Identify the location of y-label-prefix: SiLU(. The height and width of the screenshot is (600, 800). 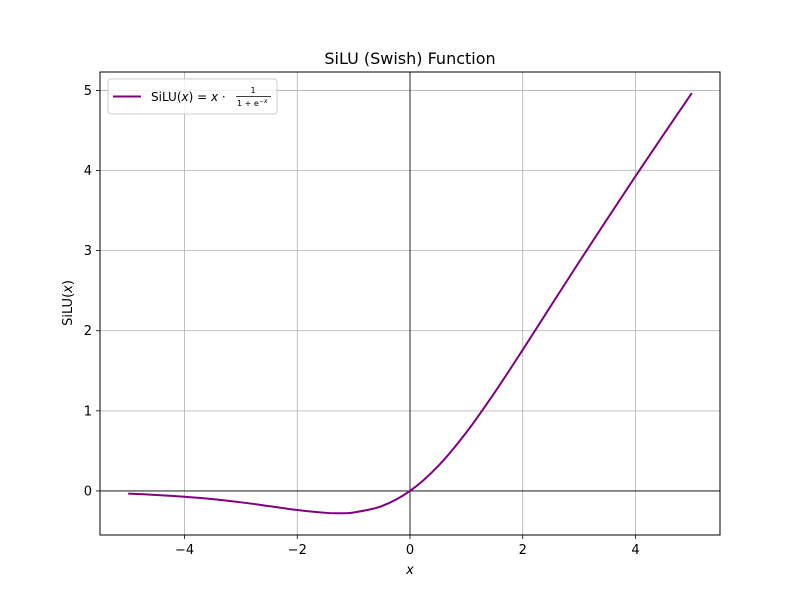
(68, 309).